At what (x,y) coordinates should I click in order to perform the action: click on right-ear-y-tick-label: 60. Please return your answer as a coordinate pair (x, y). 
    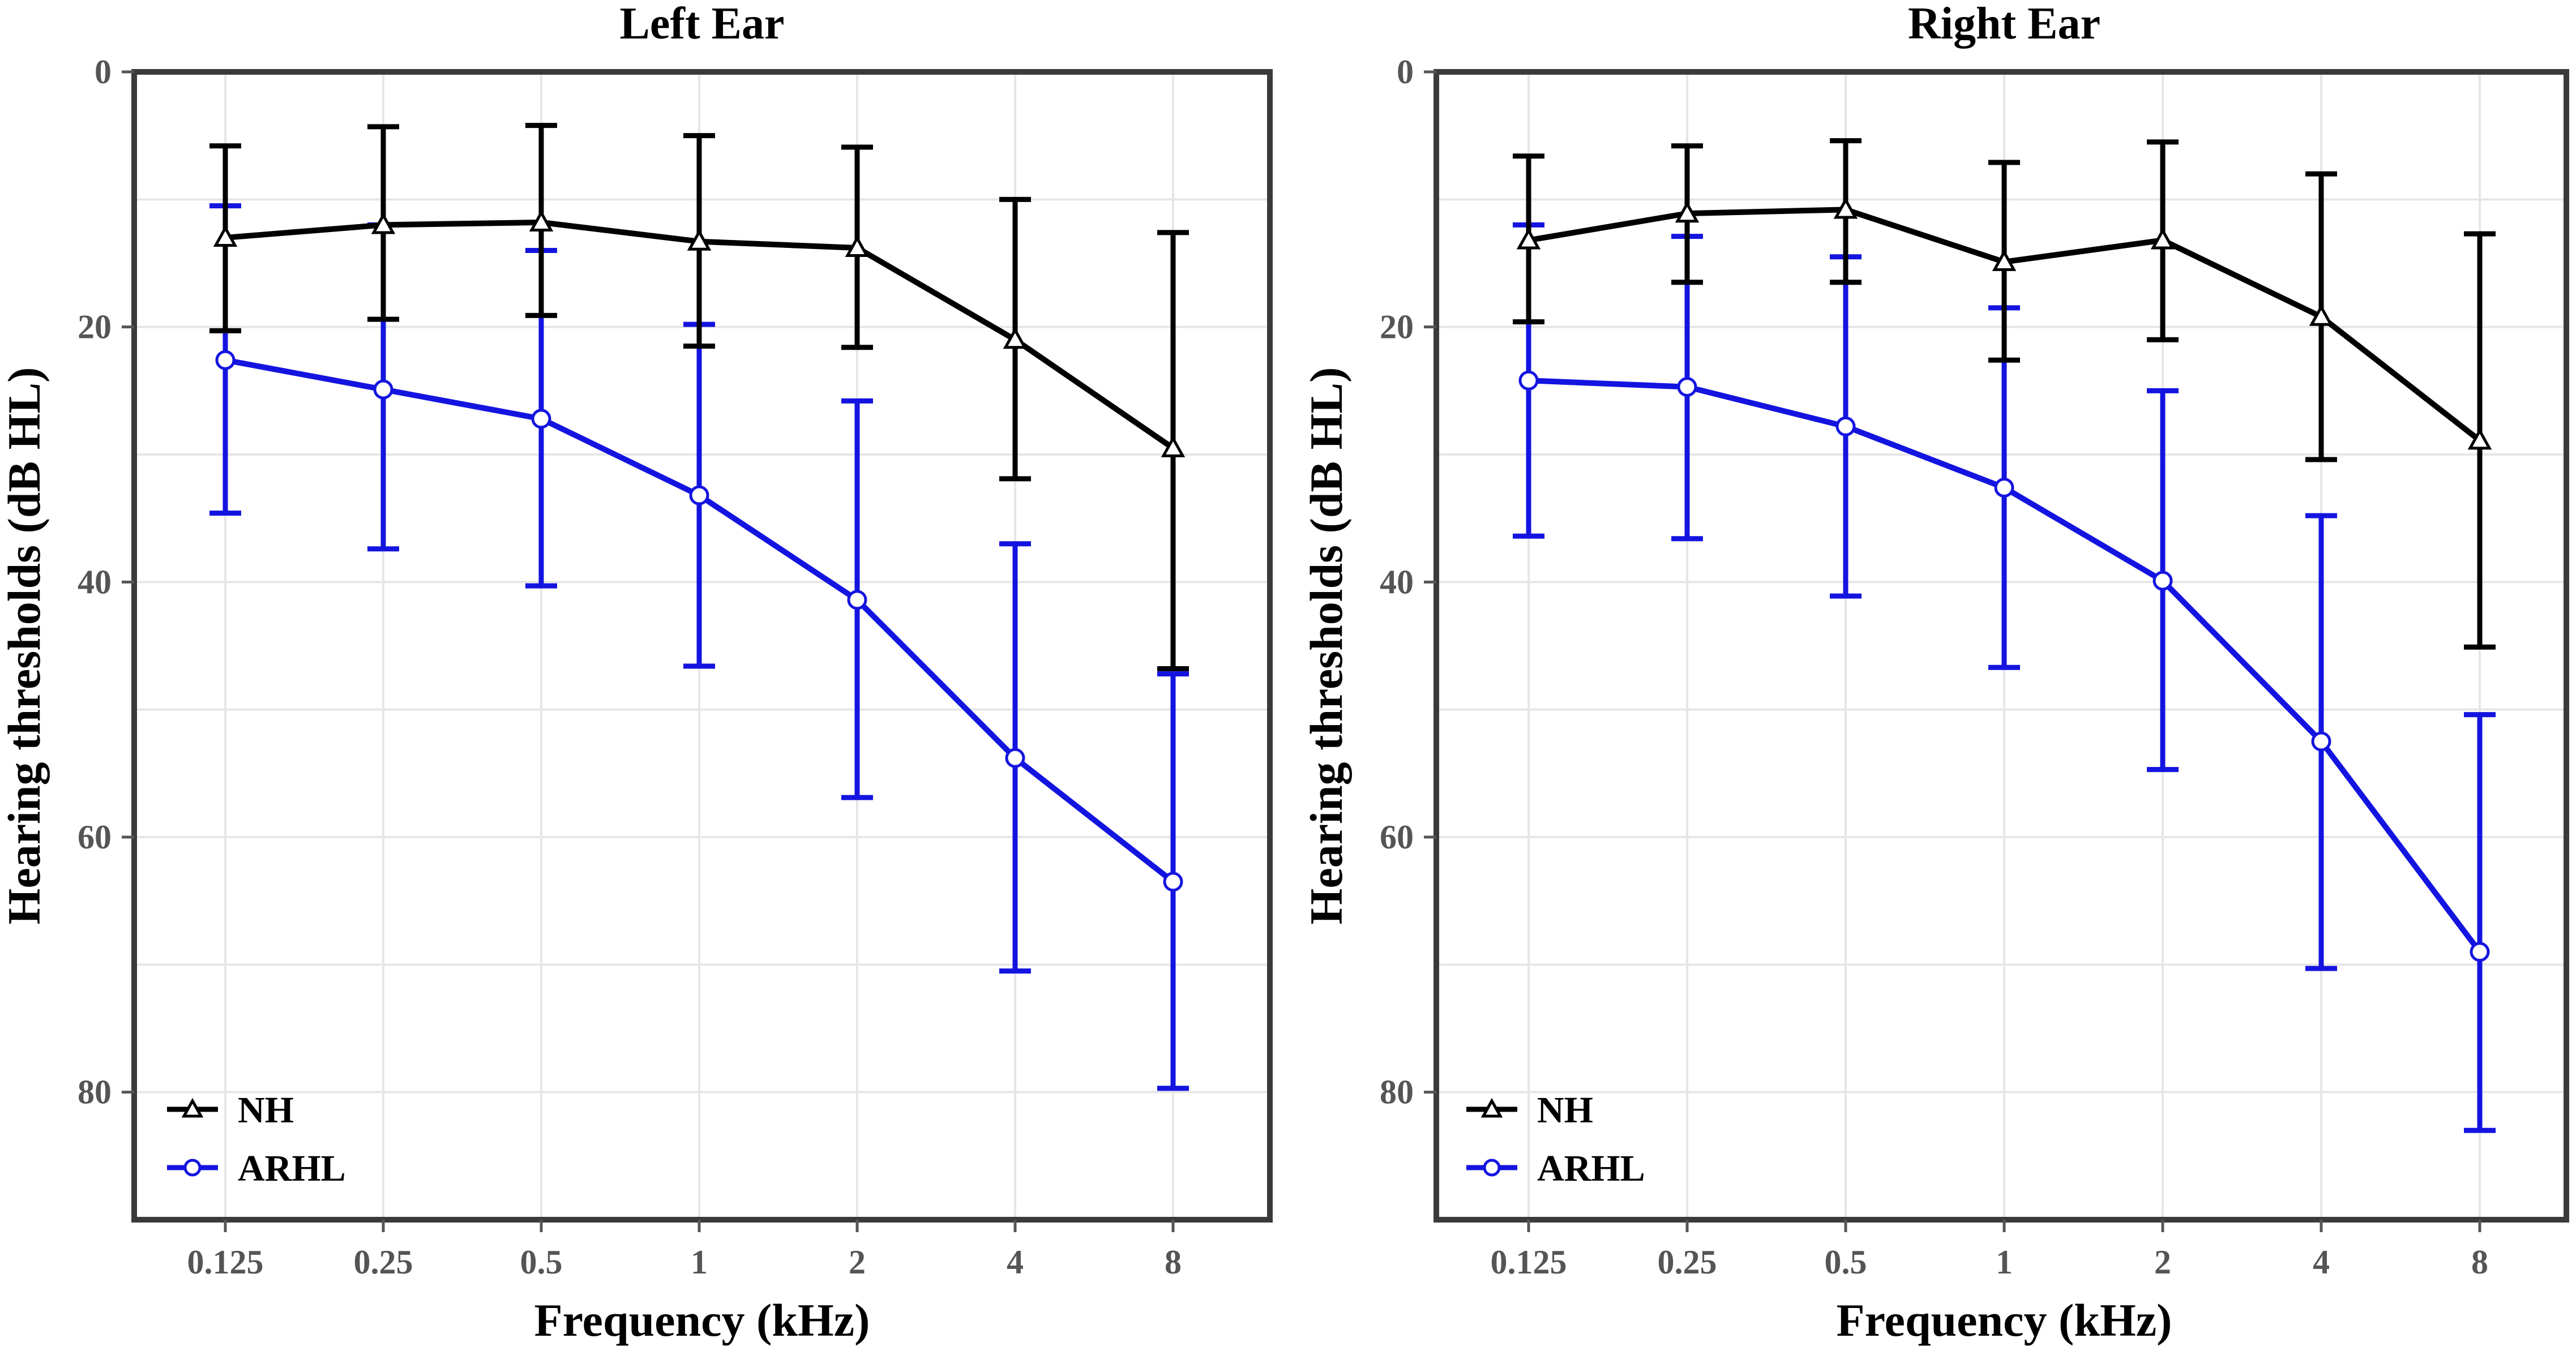
    Looking at the image, I should click on (1397, 837).